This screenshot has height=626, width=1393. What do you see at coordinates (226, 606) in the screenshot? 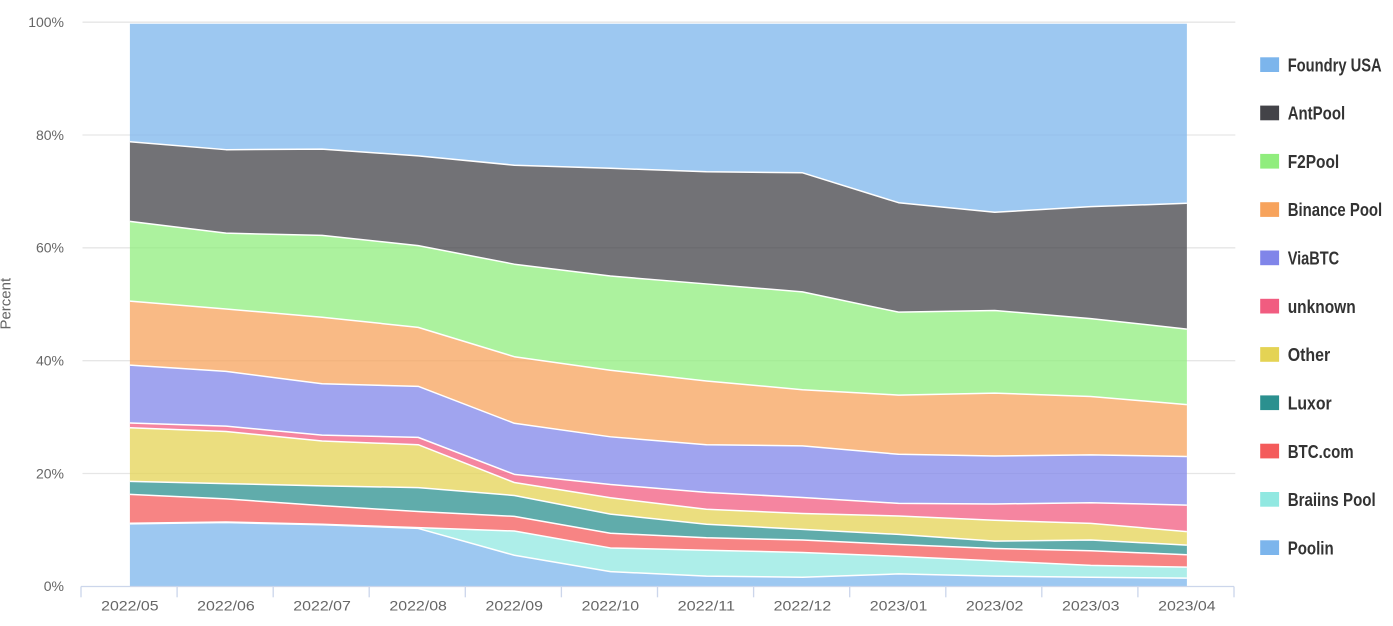
I see `svg-text: 2022/06` at bounding box center [226, 606].